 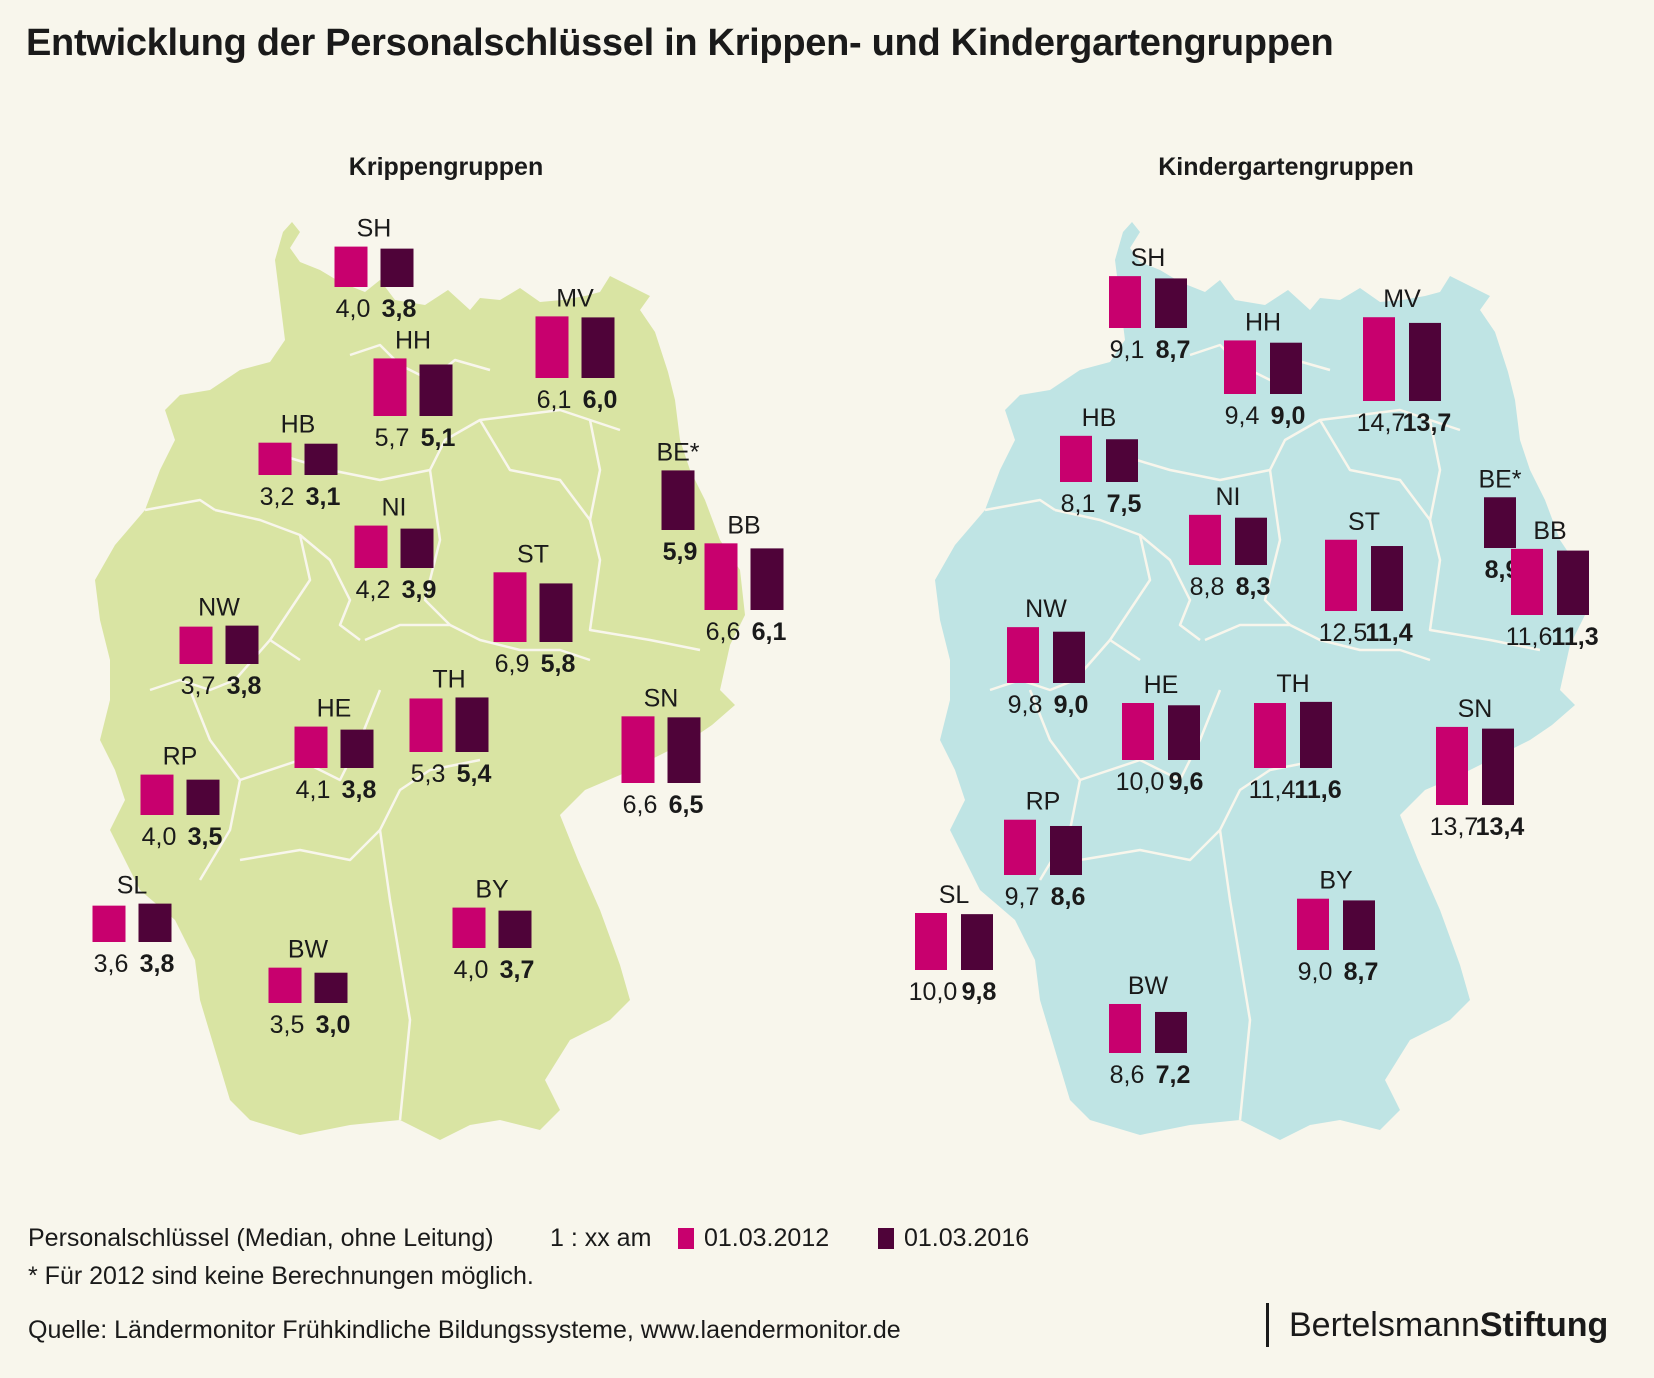 I want to click on bar-2016-HE, so click(x=1184, y=732).